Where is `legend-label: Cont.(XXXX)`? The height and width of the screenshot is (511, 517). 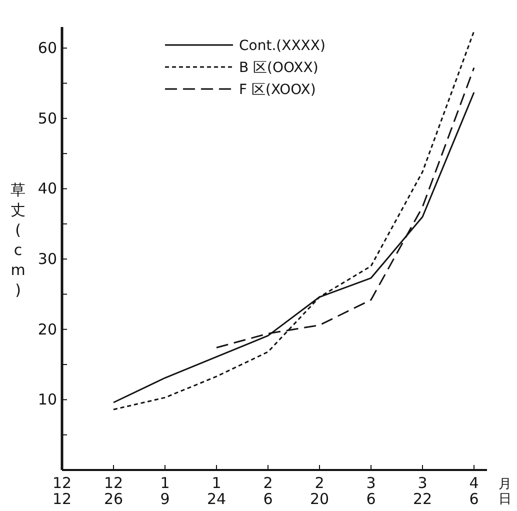 legend-label: Cont.(XXXX) is located at coordinates (282, 46).